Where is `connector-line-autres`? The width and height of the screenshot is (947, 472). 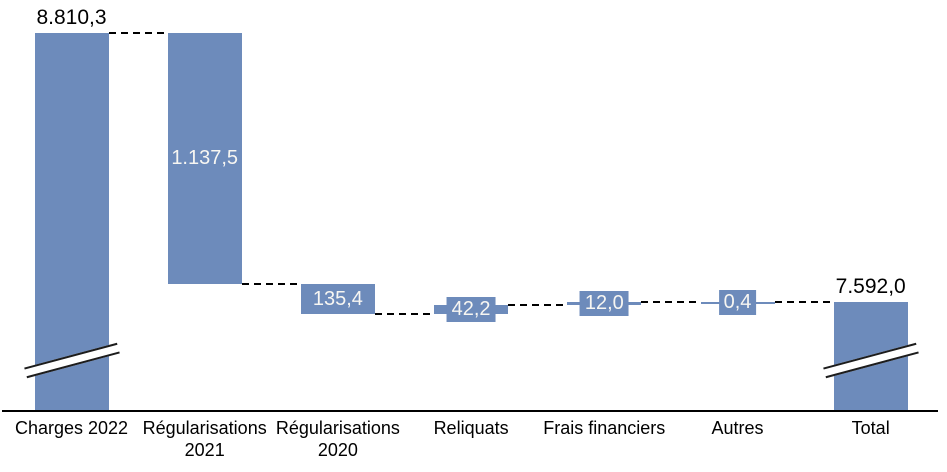
connector-line-autres is located at coordinates (671, 302).